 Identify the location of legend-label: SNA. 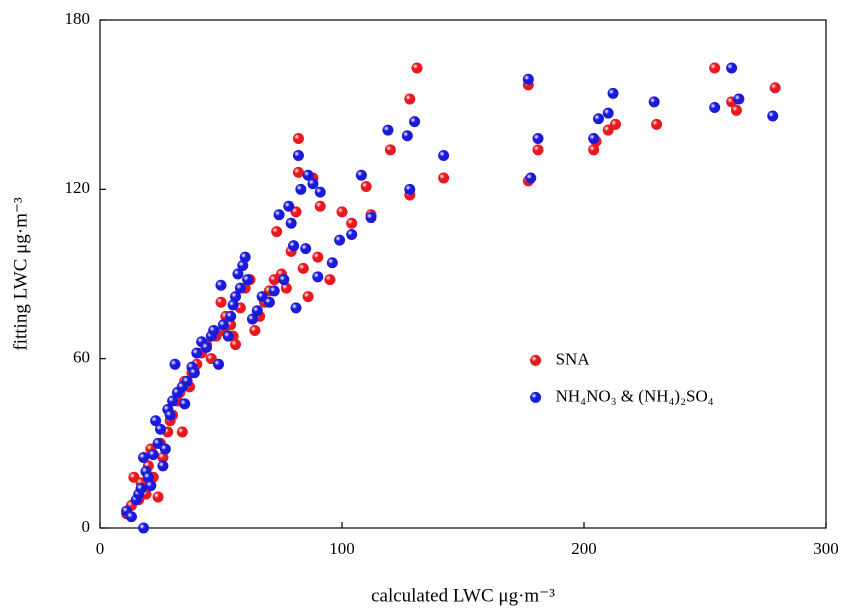
(573, 358).